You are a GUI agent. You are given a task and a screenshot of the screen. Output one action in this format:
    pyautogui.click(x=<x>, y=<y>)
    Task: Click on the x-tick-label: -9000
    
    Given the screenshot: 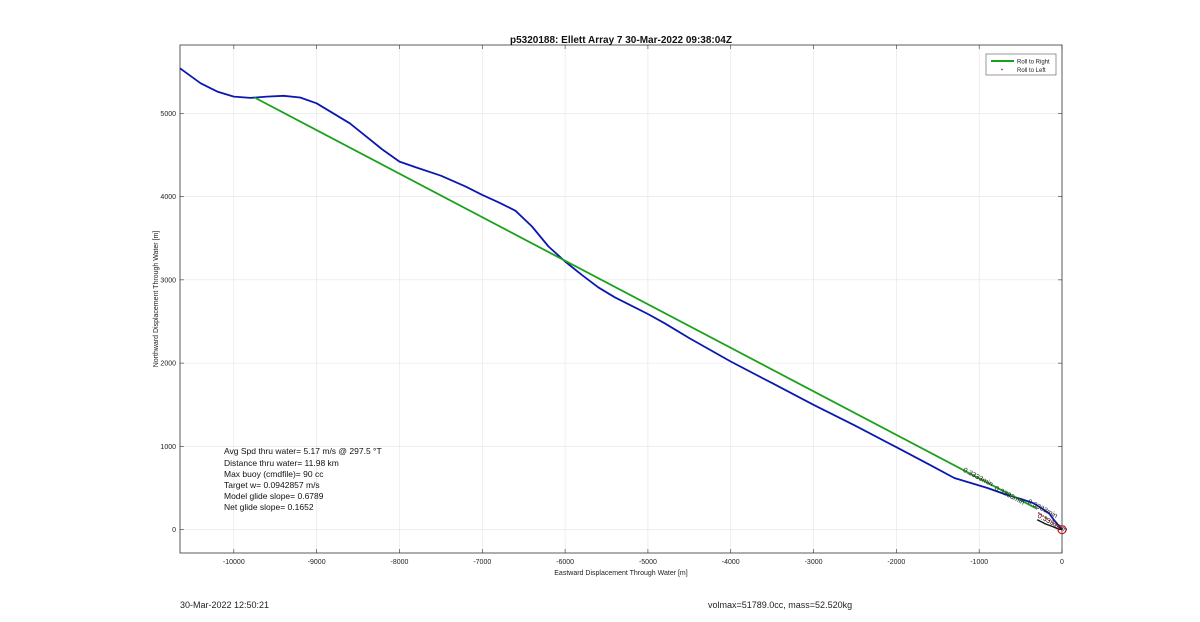 What is the action you would take?
    pyautogui.click(x=317, y=562)
    